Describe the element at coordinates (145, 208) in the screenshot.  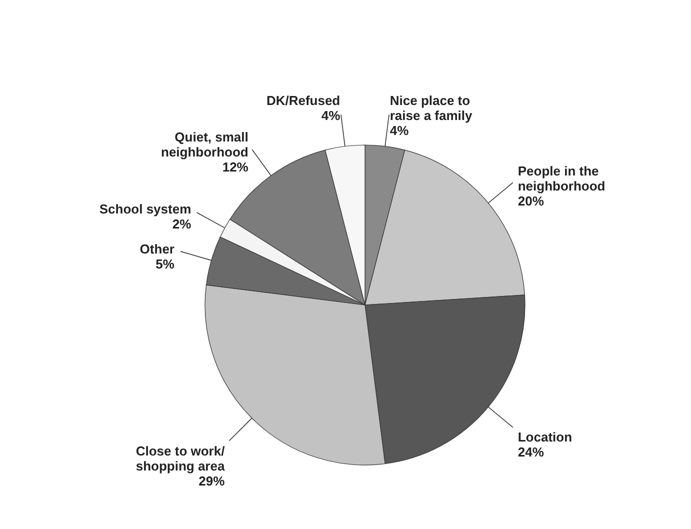
I see `slice-label: School system` at that location.